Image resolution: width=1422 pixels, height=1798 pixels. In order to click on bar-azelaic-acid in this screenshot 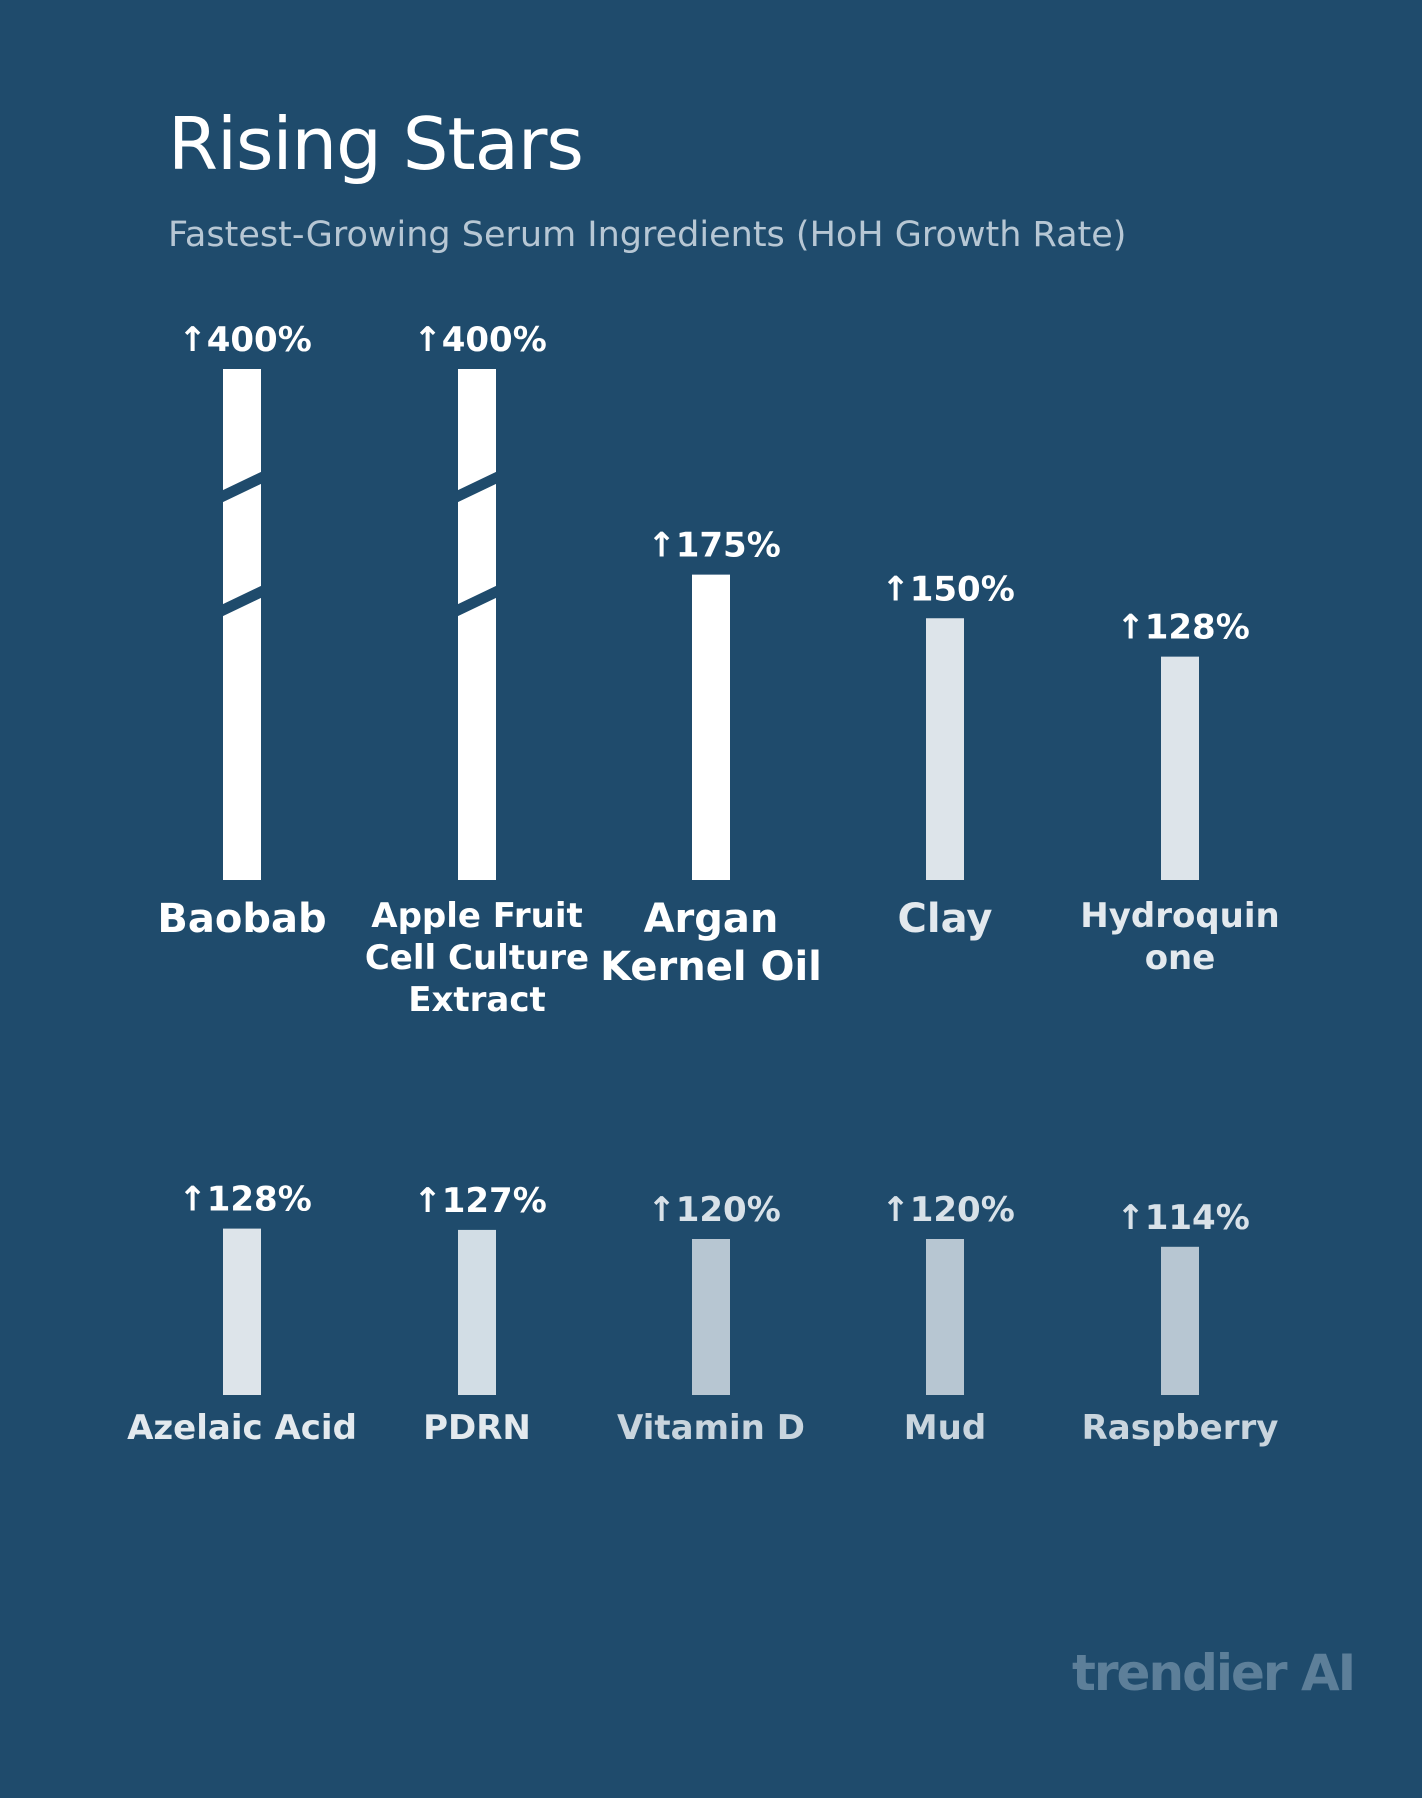, I will do `click(242, 1311)`.